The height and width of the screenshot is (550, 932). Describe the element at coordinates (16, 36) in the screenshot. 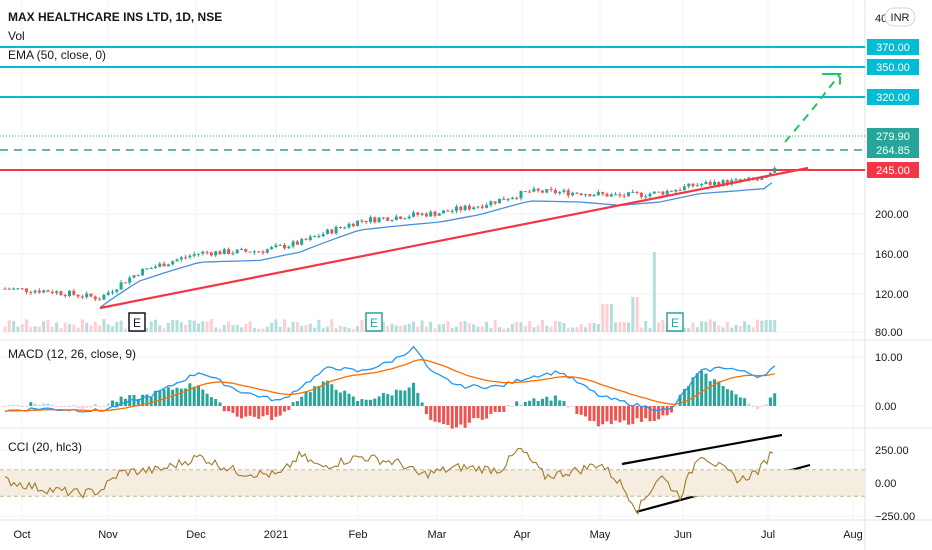

I see `volume-label: Vol` at that location.